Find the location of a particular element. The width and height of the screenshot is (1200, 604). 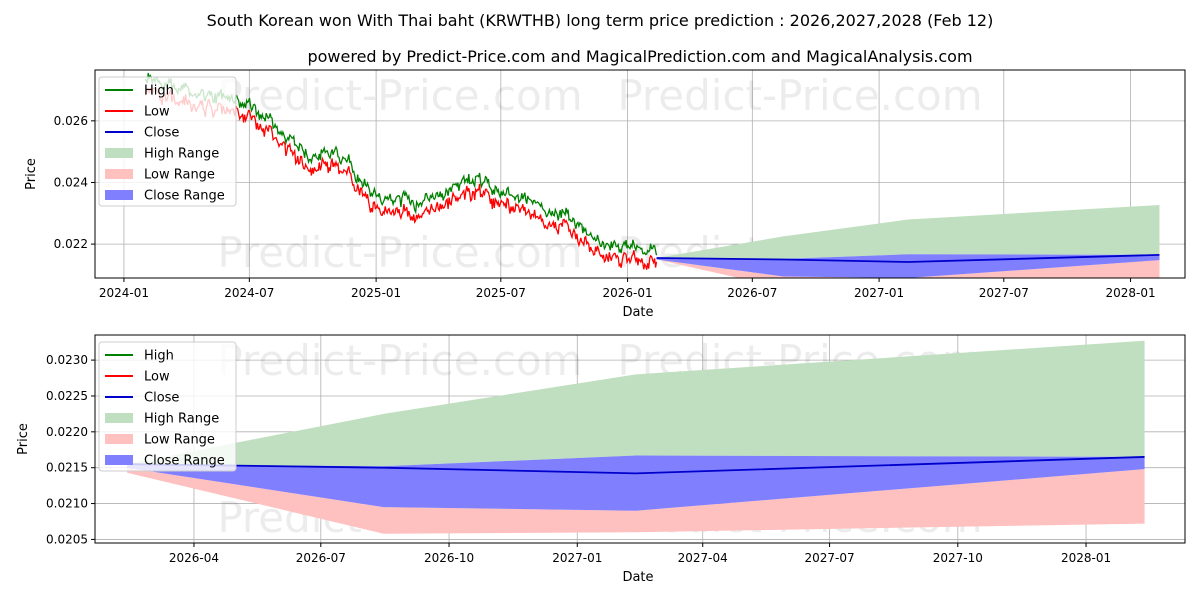

y-tick-label: 0.026 is located at coordinates (71, 121).